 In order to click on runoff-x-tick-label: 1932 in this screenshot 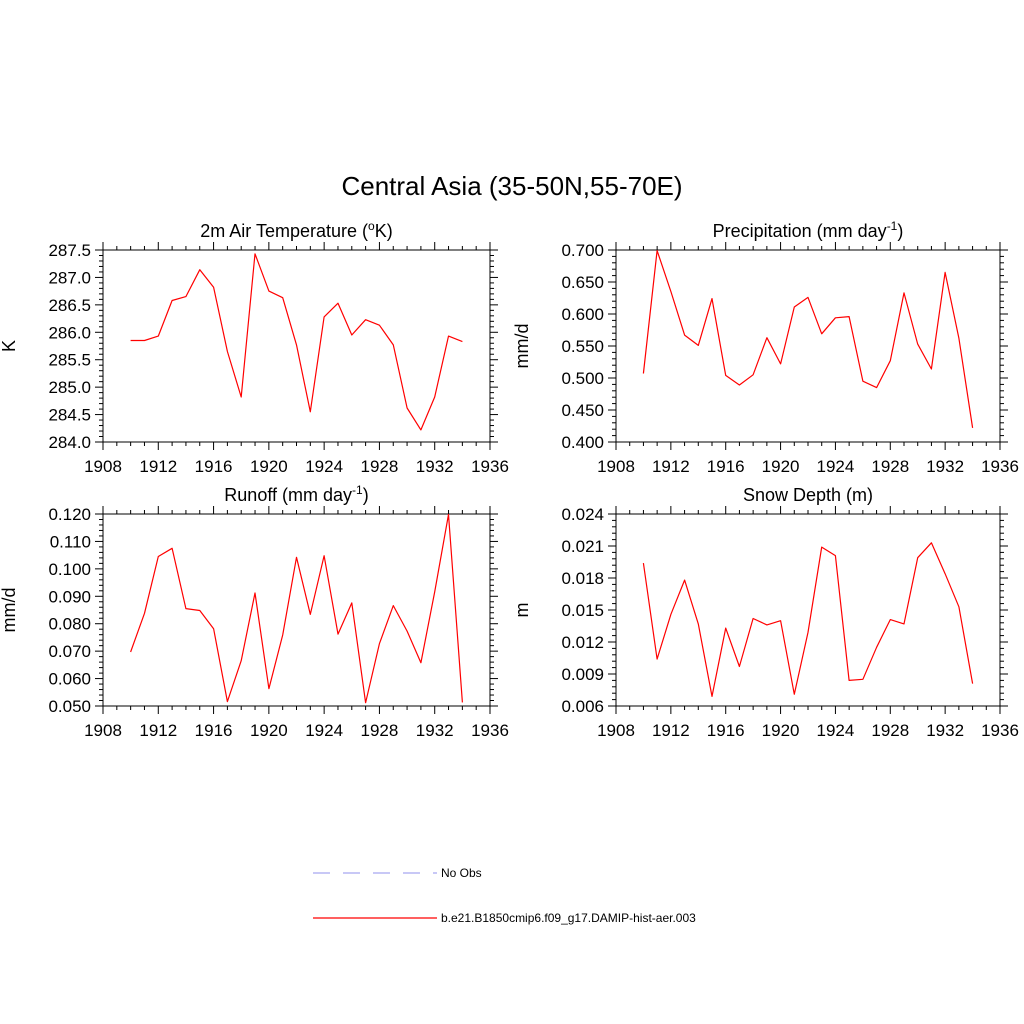, I will do `click(435, 730)`.